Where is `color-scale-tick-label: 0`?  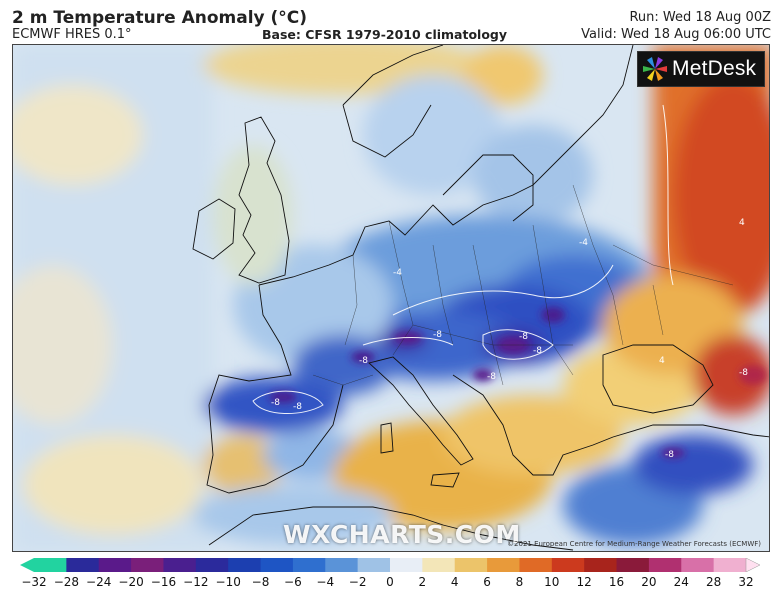 color-scale-tick-label: 0 is located at coordinates (390, 582).